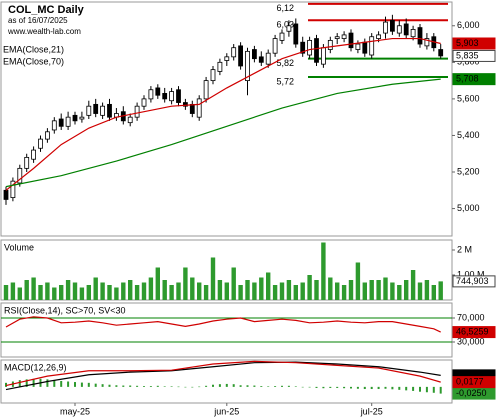 This screenshot has width=496, height=420. Describe the element at coordinates (468, 208) in the screenshot. I see `y-tick-label: 5,000` at that location.